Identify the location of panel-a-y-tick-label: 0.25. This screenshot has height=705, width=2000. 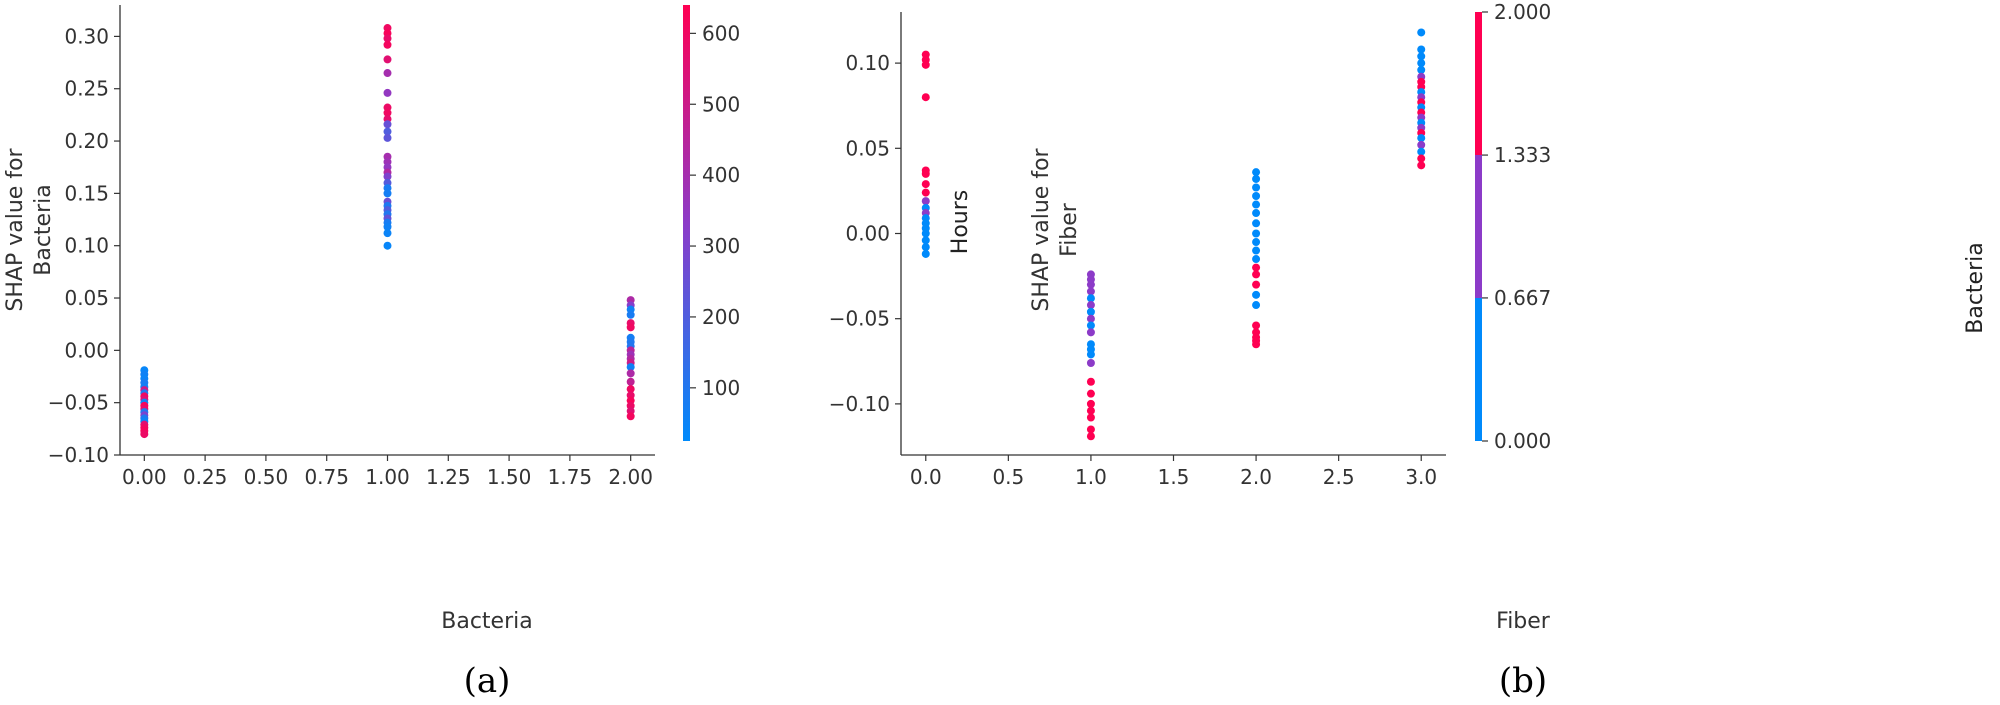
(86, 89).